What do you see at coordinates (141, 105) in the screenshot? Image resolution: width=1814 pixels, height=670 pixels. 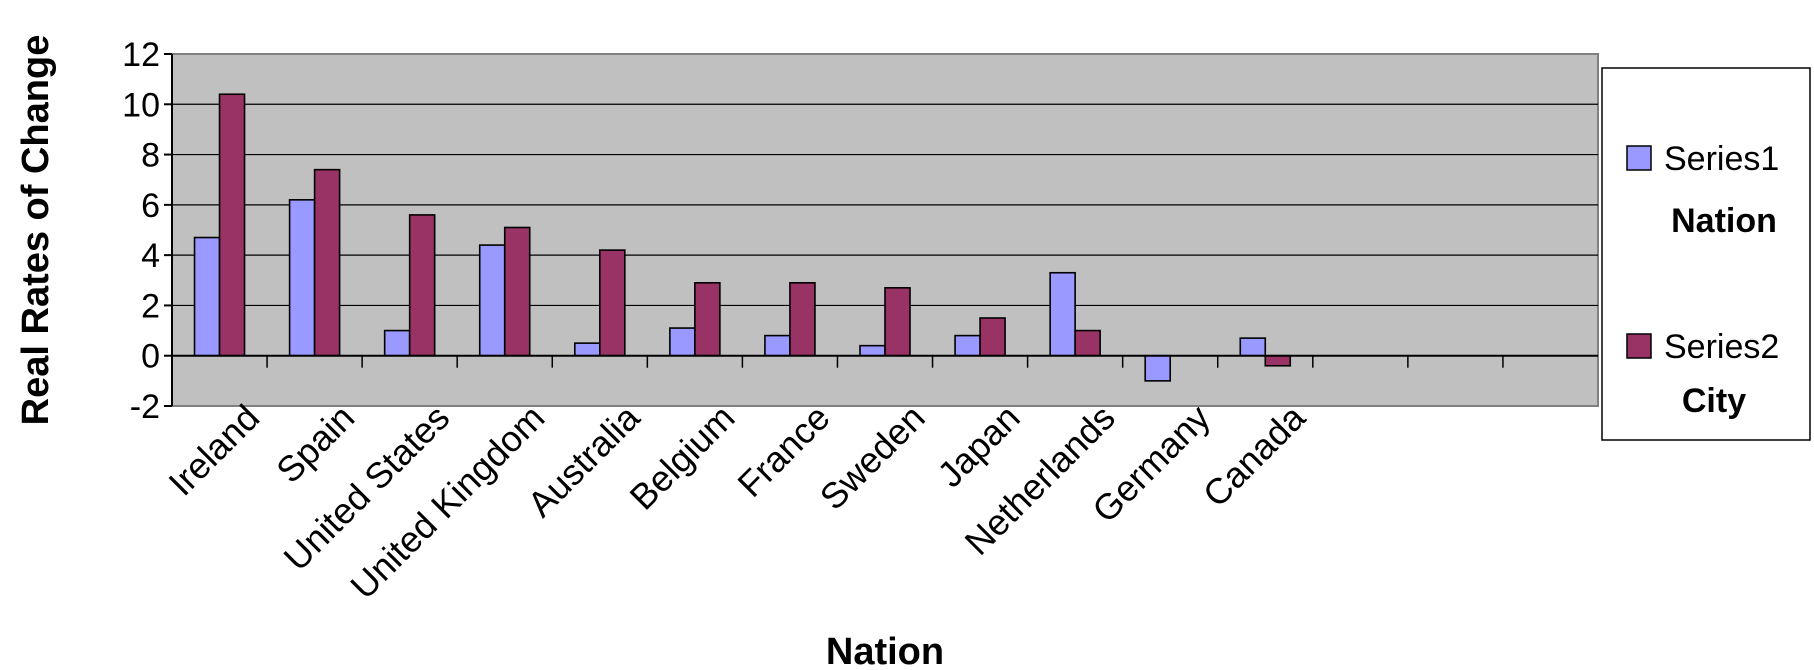 I see `y-tick-label: 10` at bounding box center [141, 105].